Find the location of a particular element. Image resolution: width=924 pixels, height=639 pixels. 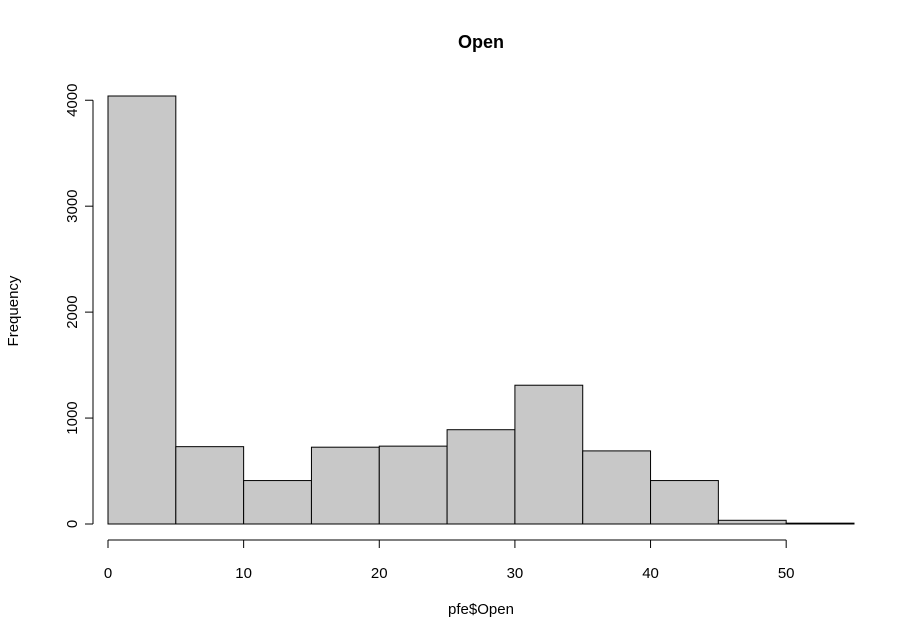

x-tick-label: 40 is located at coordinates (650, 573).